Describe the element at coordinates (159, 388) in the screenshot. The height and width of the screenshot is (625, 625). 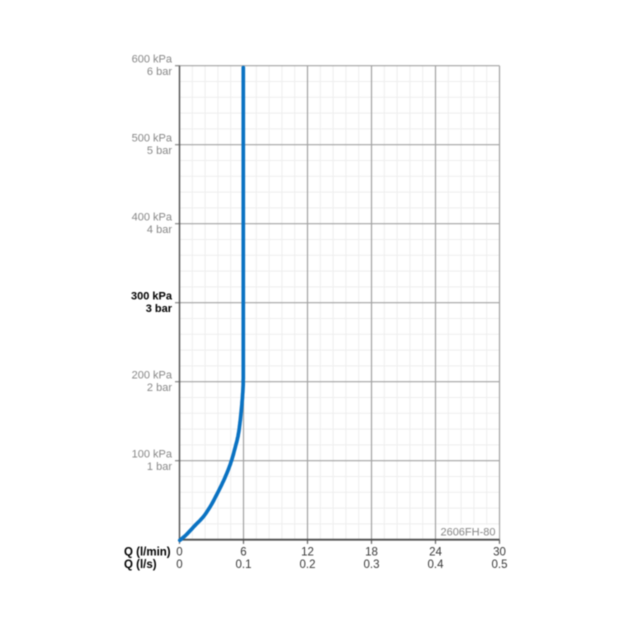
I see `svg-text: 2 bar` at that location.